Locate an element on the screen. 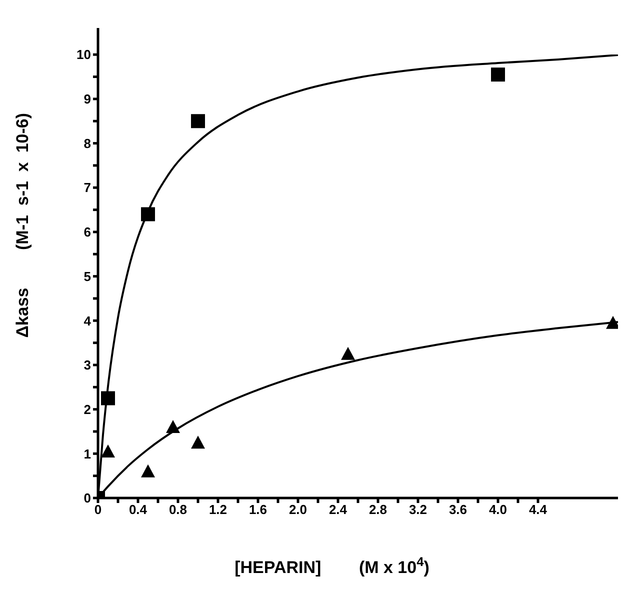  x-tick-label: 0.8 is located at coordinates (178, 510).